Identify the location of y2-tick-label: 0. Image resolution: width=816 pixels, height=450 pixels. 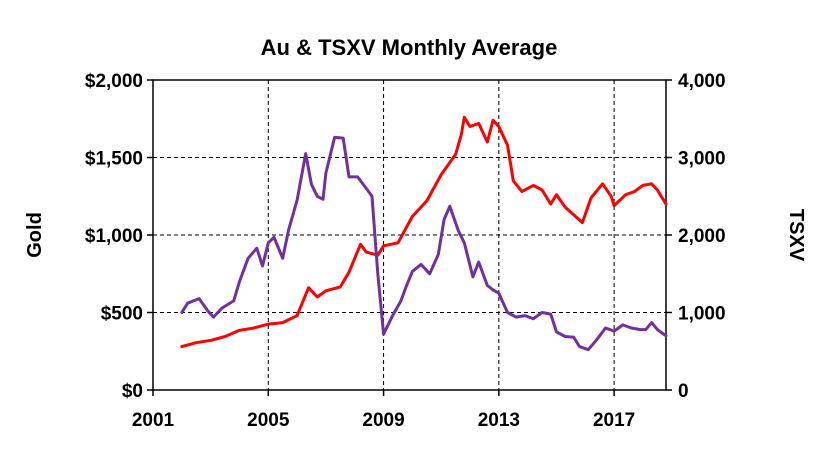
(683, 391).